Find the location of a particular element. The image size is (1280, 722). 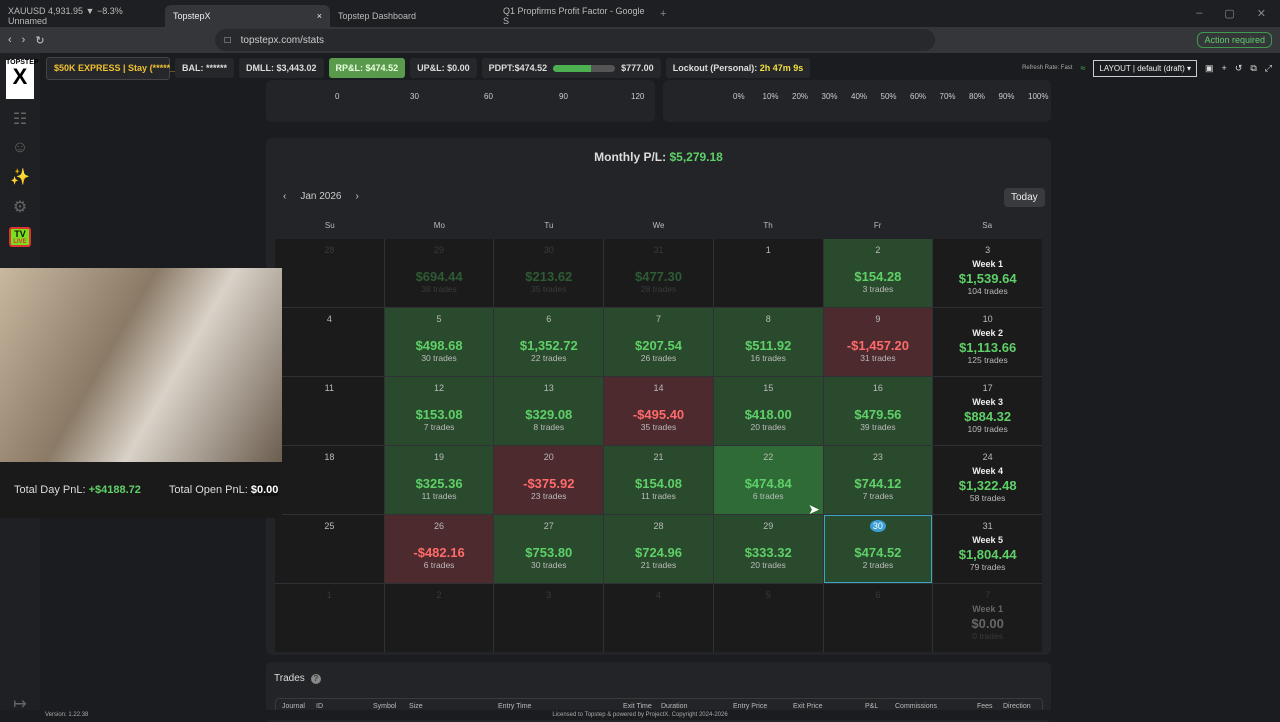

calendar-day: 3 is located at coordinates (549, 618).